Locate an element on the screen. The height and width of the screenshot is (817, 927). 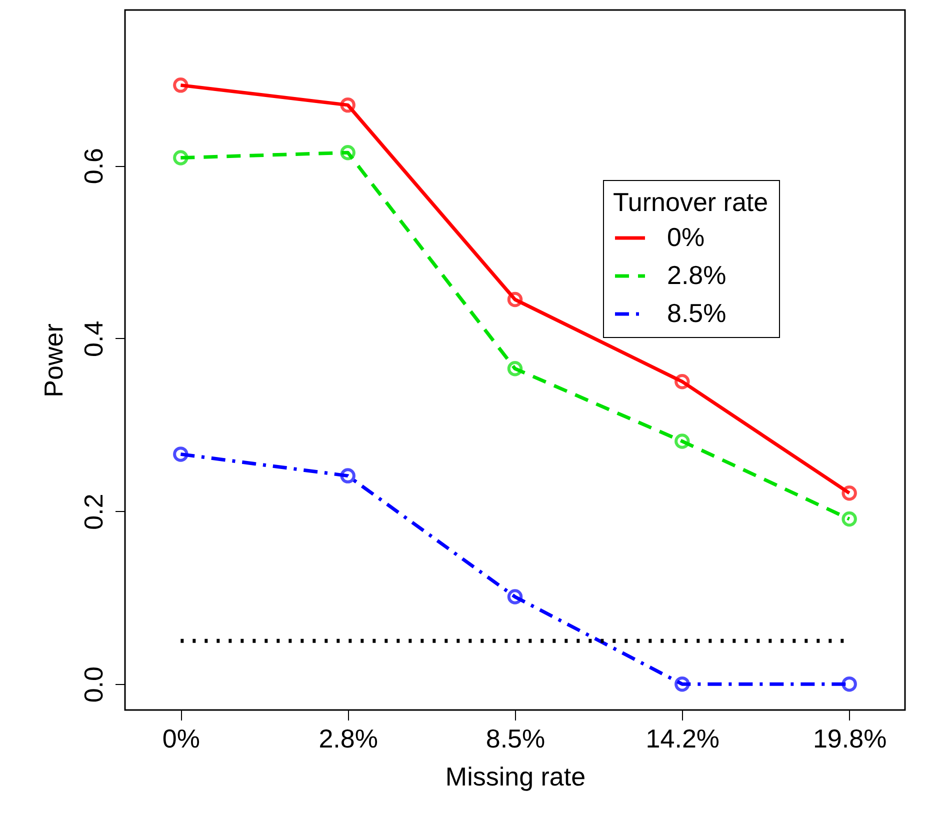
legend-label: 8.5% is located at coordinates (696, 313).